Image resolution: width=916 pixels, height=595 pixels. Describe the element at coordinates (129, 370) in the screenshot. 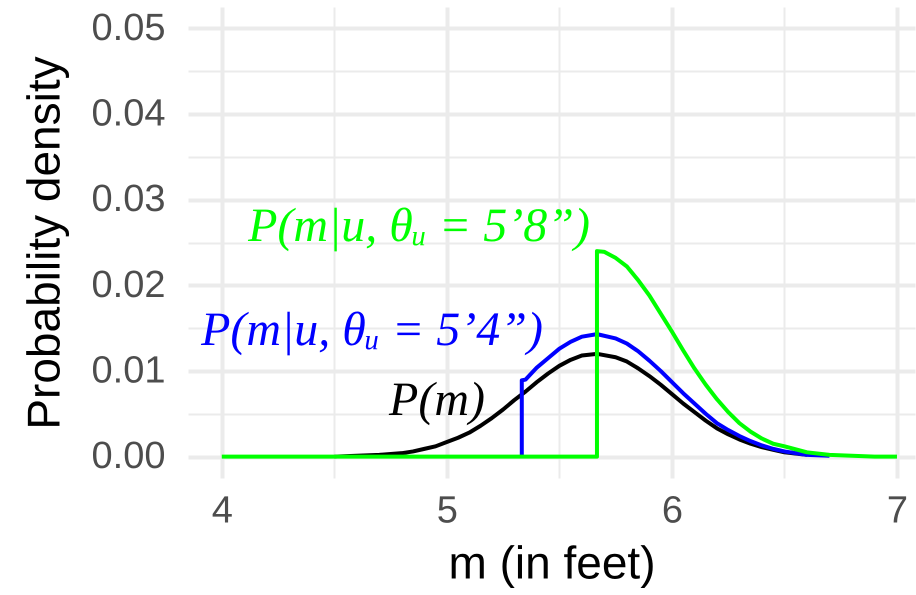

I see `y-tick-label: 0.01` at that location.